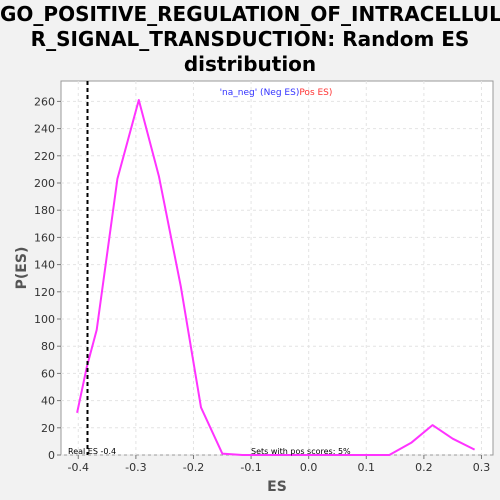 This screenshot has width=500, height=500. I want to click on x-tick-label: 0.0, so click(309, 467).